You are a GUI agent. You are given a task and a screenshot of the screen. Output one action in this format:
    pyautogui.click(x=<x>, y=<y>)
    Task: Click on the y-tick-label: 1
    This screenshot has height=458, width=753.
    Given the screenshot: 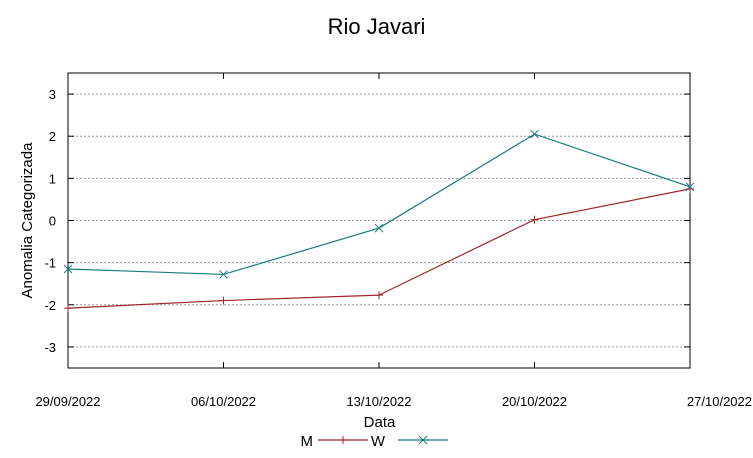 What is the action you would take?
    pyautogui.click(x=52, y=178)
    